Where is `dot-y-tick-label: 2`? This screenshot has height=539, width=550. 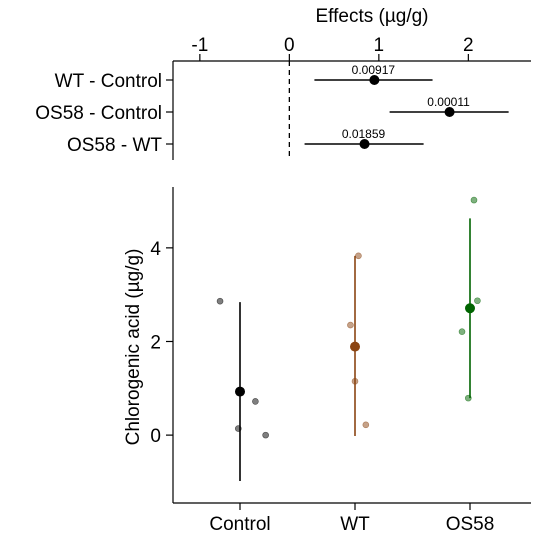
dot-y-tick-label: 2 is located at coordinates (155, 342).